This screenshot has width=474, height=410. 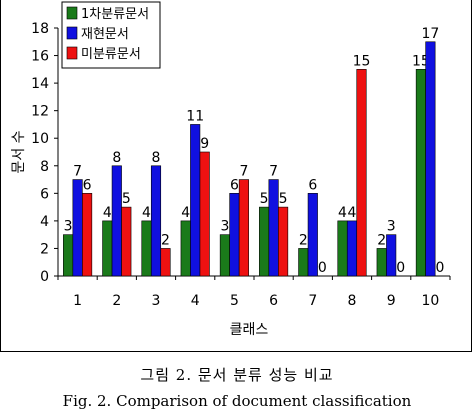 What do you see at coordinates (40, 112) in the screenshot?
I see `y-tick-label: 12` at bounding box center [40, 112].